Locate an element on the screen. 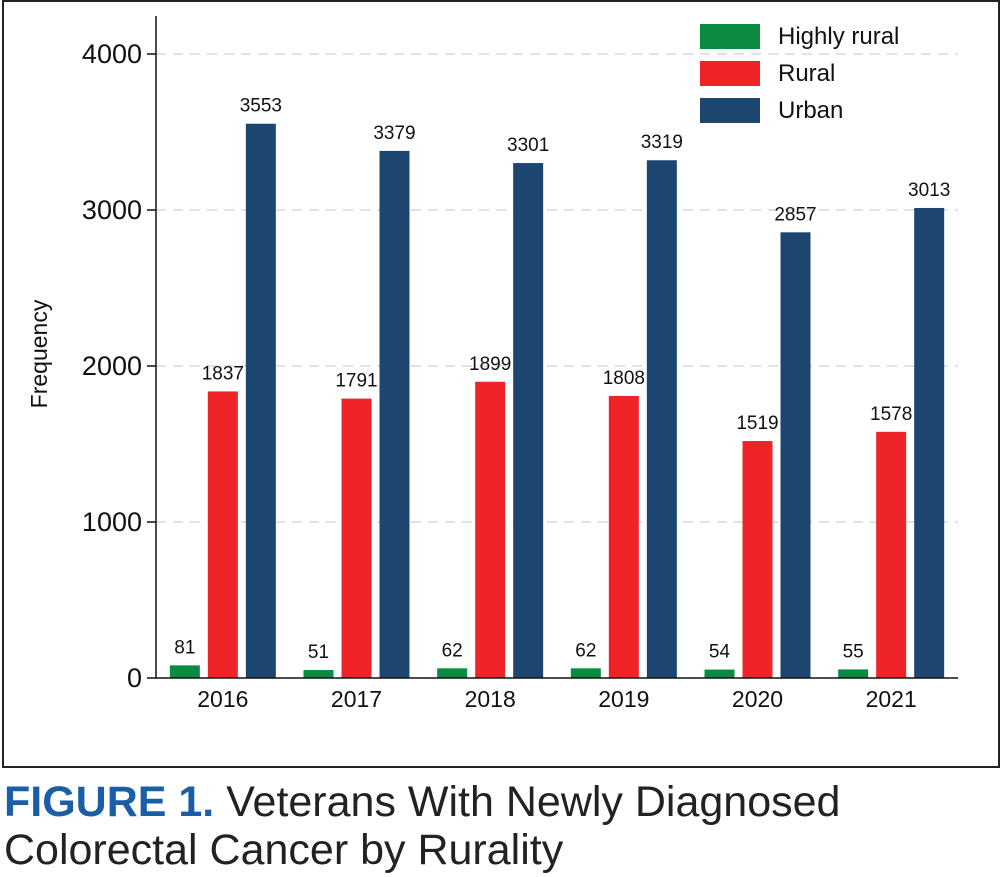 This screenshot has width=1003, height=877. bar-urban-2020 is located at coordinates (795, 455).